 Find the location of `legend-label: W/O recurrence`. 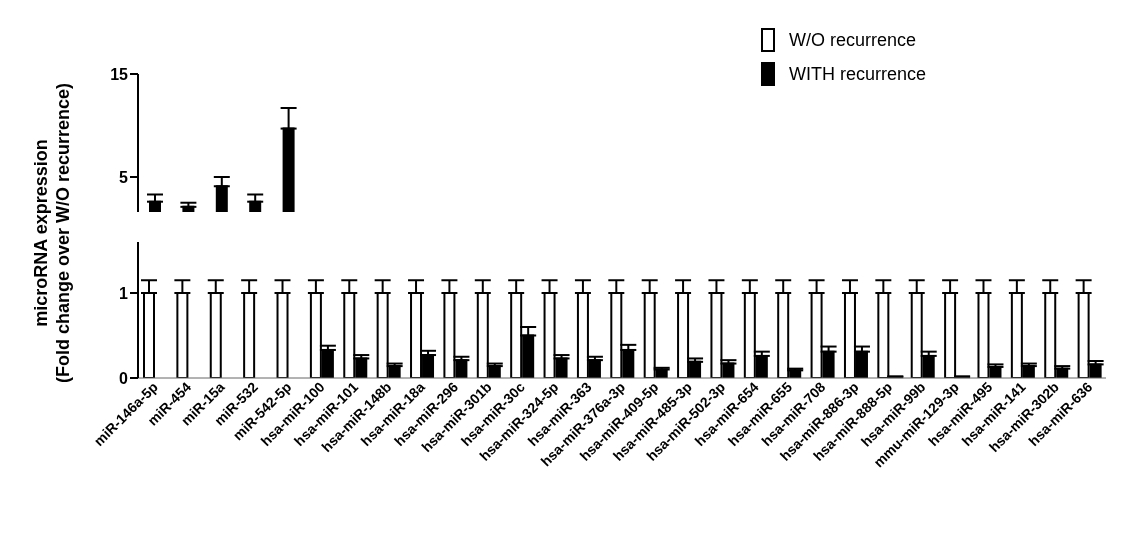

legend-label: W/O recurrence is located at coordinates (852, 40).